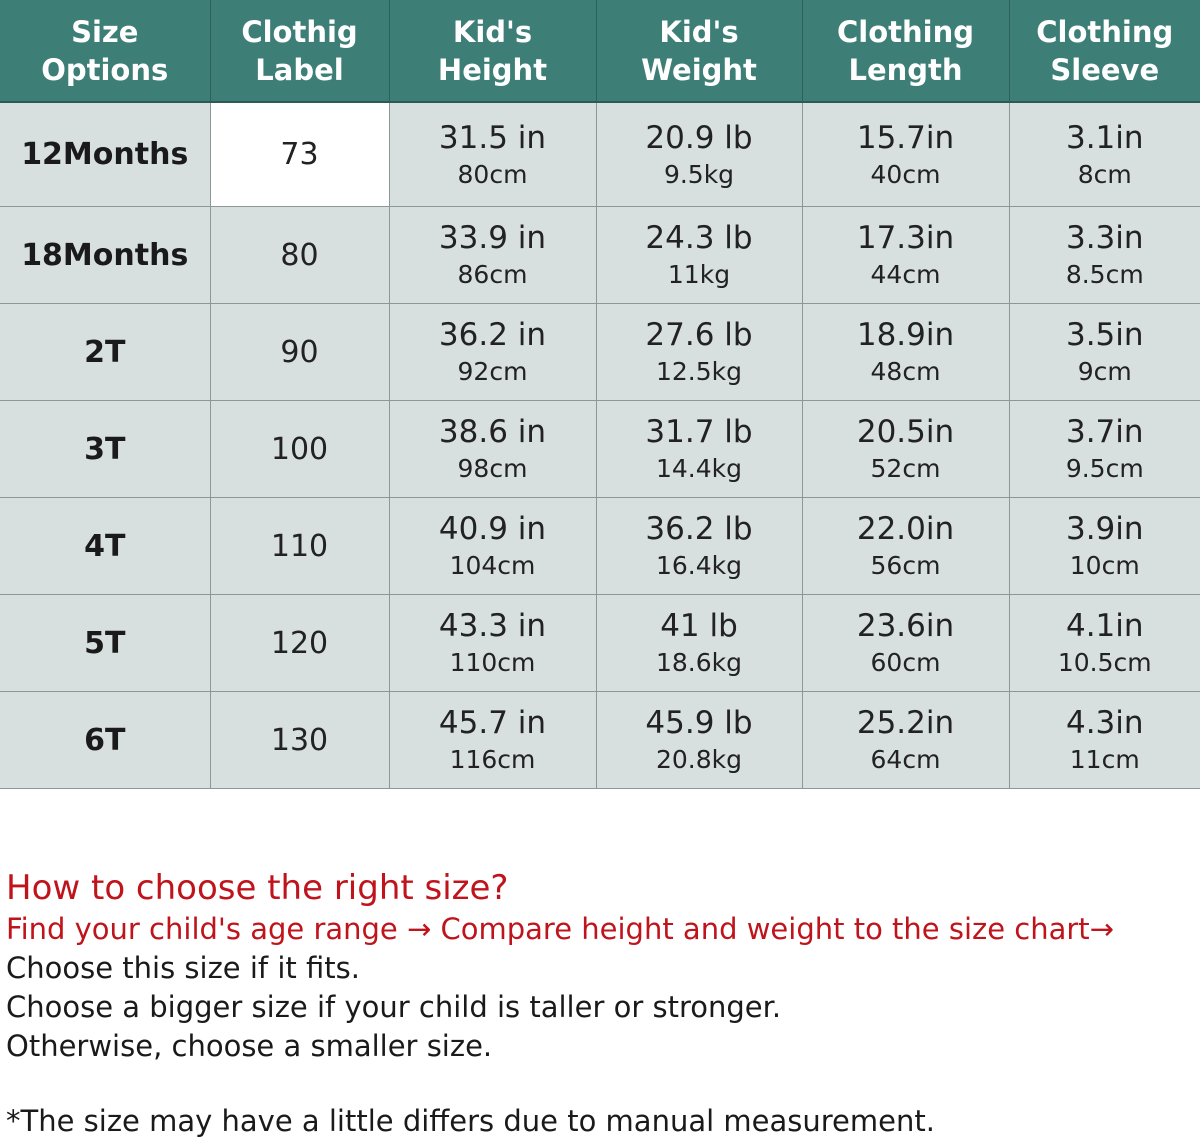 This screenshot has height=1141, width=1200. I want to click on size-option-cell: 3T, so click(105, 449).